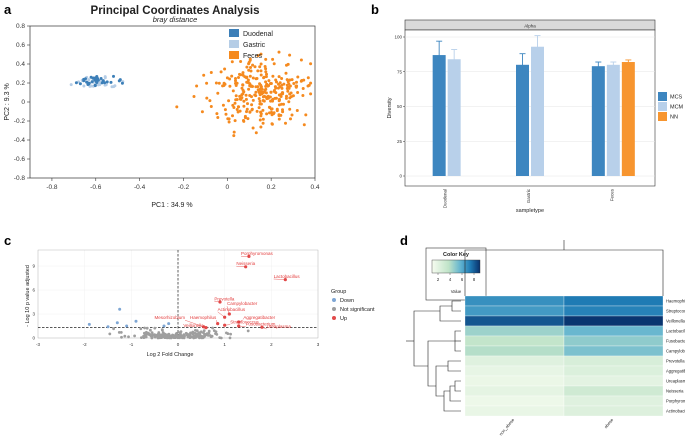 The width and height of the screenshot is (685, 440). Describe the element at coordinates (438, 279) in the screenshot. I see `color-key-tick-label: 2` at that location.